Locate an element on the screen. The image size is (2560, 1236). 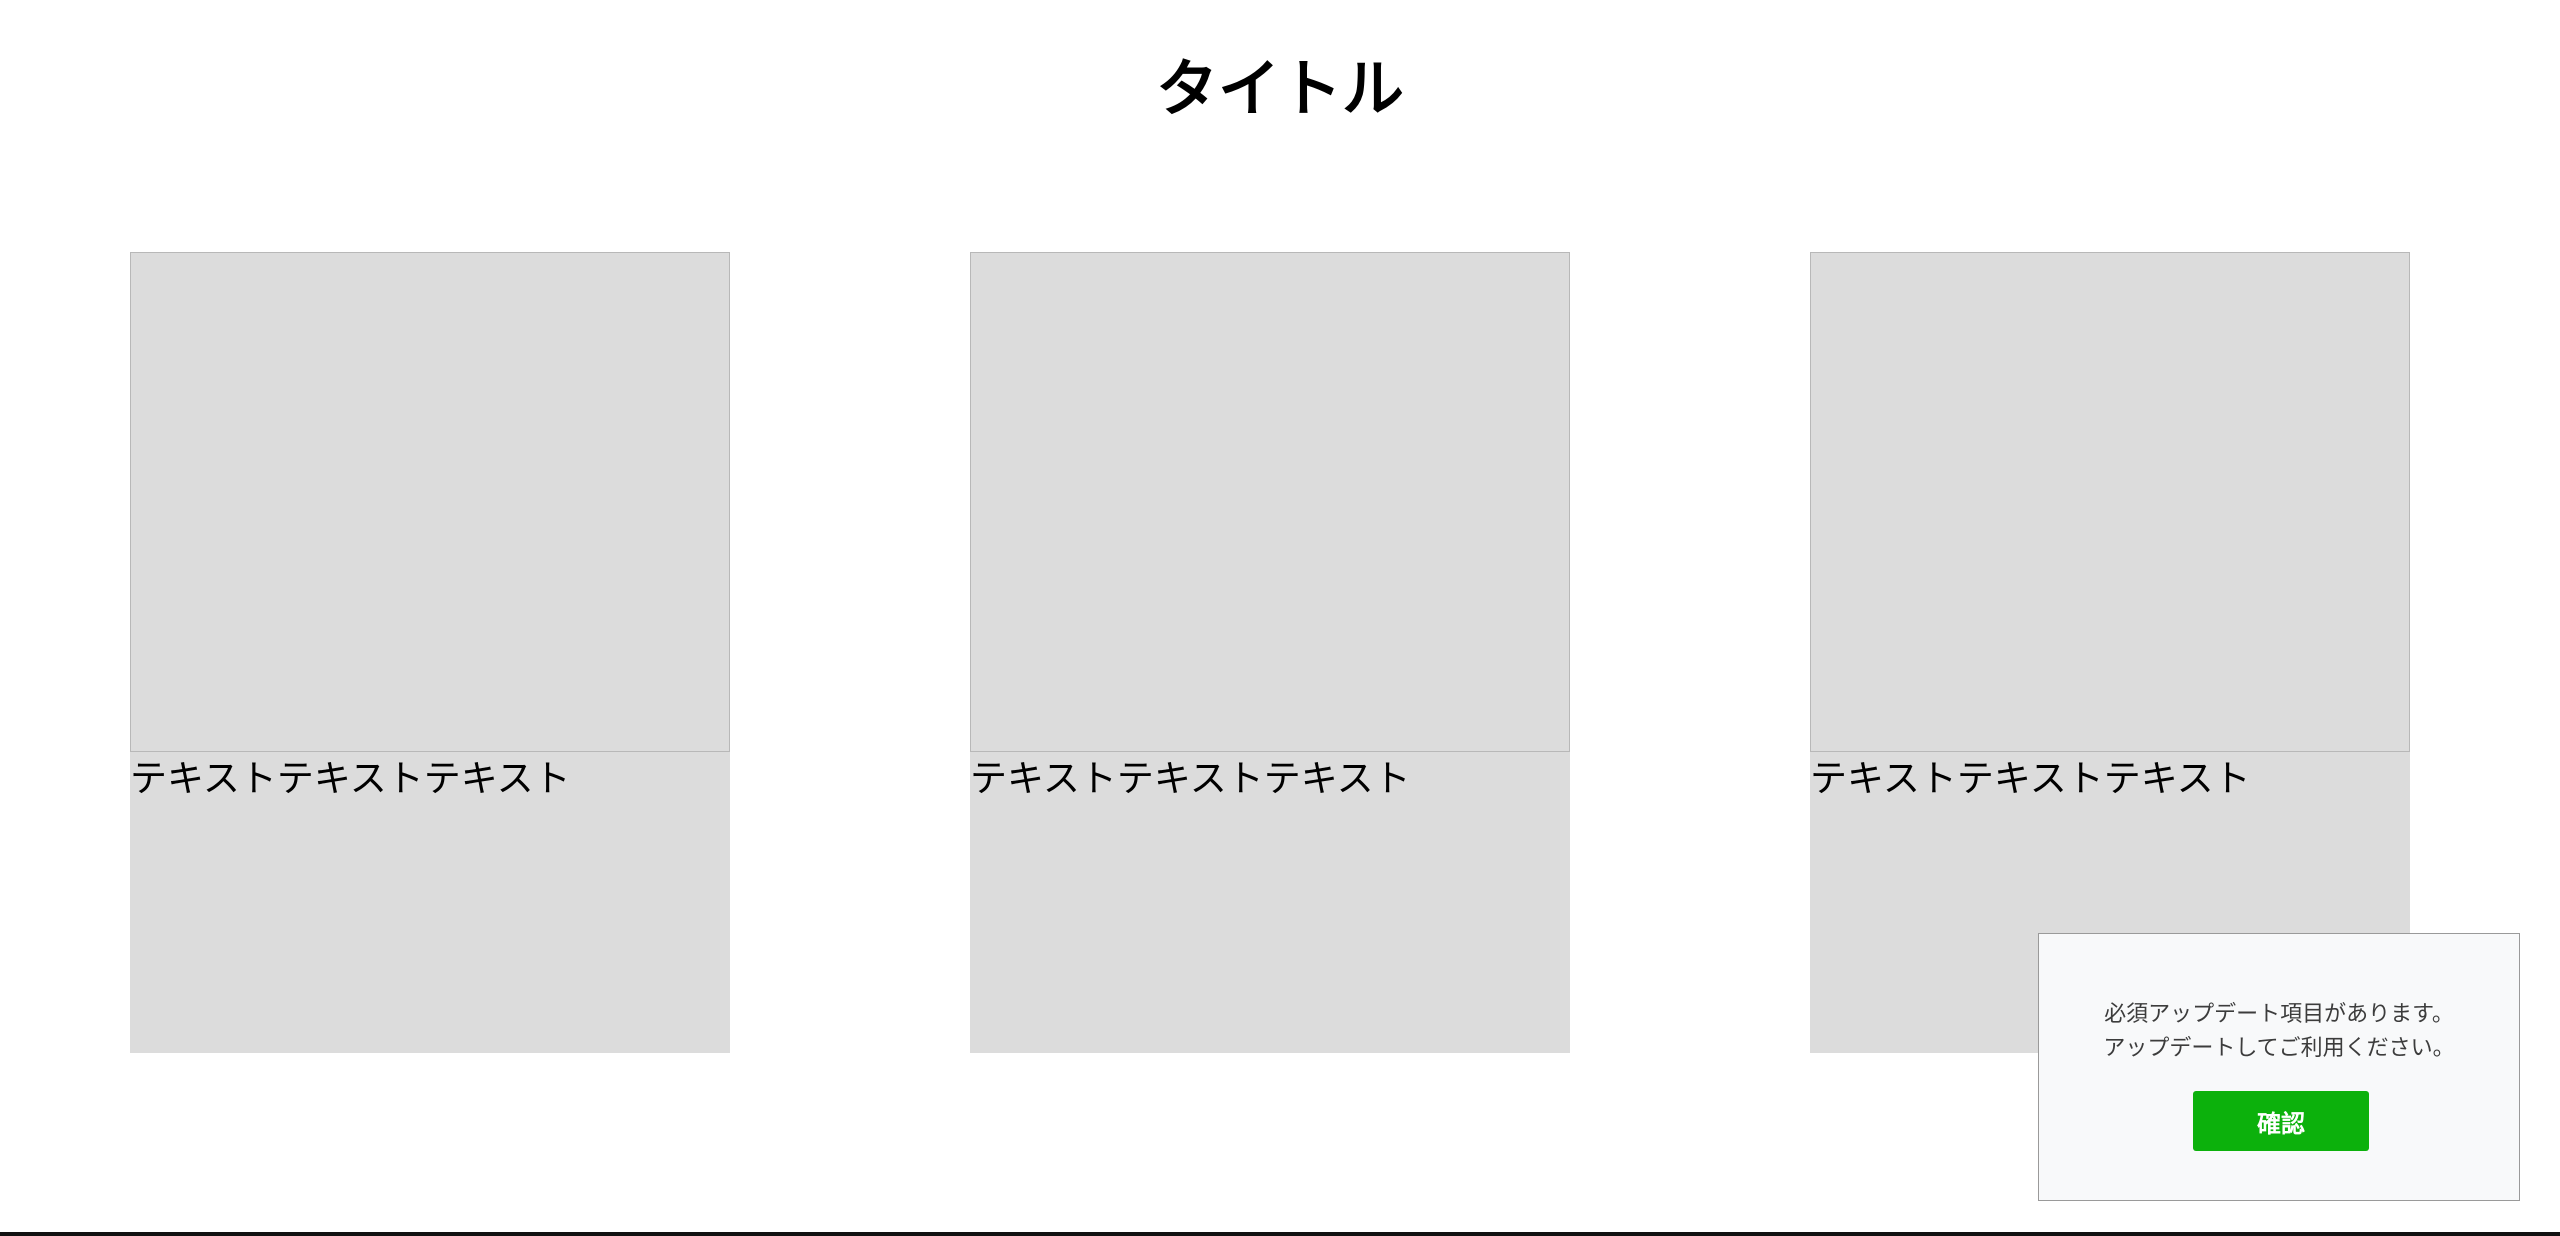
confirm-button: 確認 is located at coordinates (2281, 1121).